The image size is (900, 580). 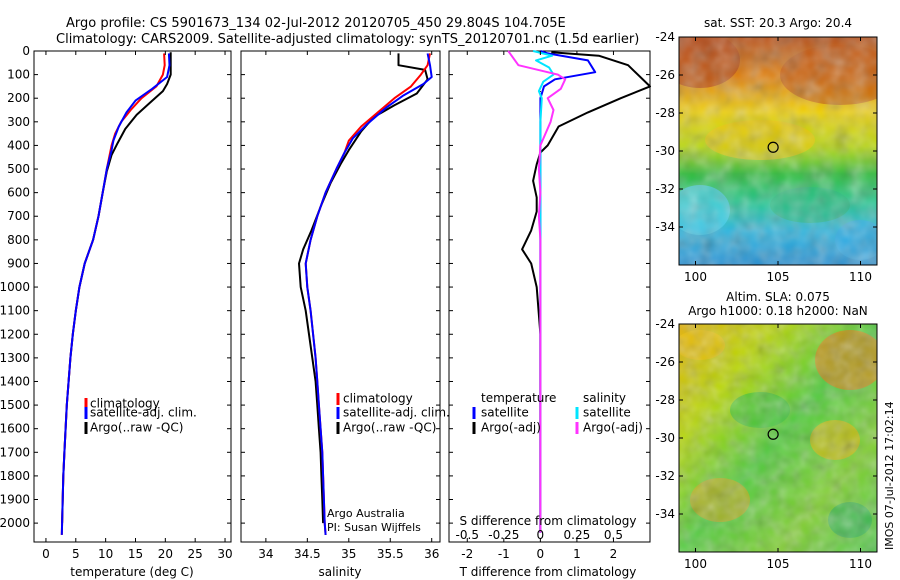 What do you see at coordinates (607, 413) in the screenshot?
I see `legend-label-s-satellite: satellite` at bounding box center [607, 413].